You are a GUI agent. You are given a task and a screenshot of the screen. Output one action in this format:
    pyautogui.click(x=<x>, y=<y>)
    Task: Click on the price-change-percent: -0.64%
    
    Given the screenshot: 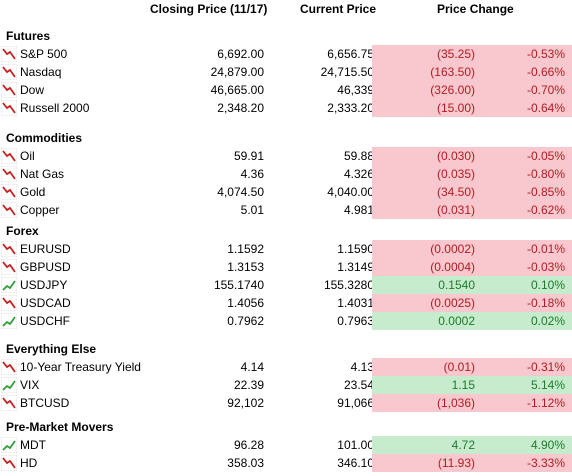 What is the action you would take?
    pyautogui.click(x=545, y=108)
    